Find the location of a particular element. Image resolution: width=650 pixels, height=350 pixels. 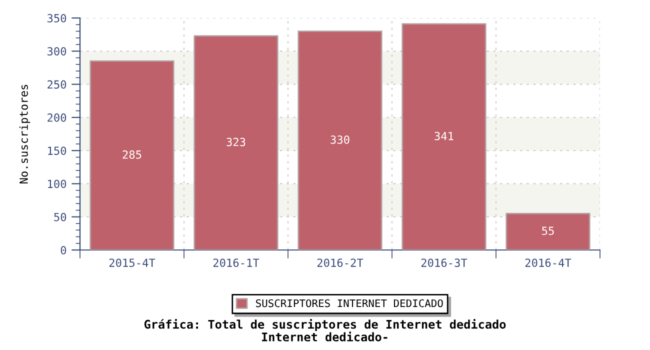

x-tick-label: 2015-4T is located at coordinates (132, 262).